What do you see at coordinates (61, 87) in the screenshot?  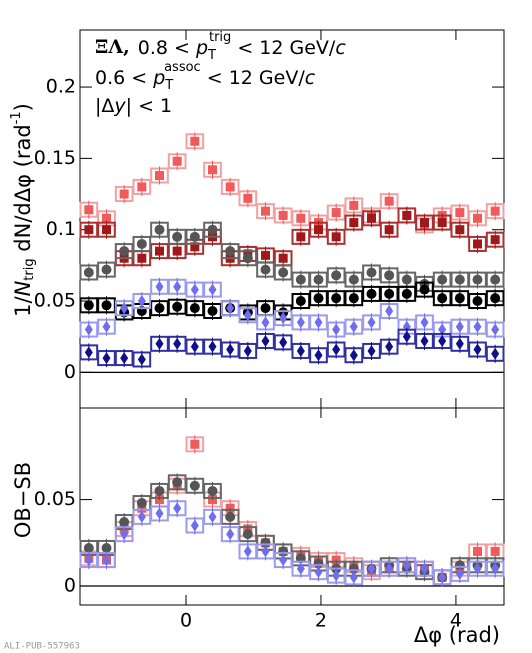 I see `y-tick-label: 0.2` at bounding box center [61, 87].